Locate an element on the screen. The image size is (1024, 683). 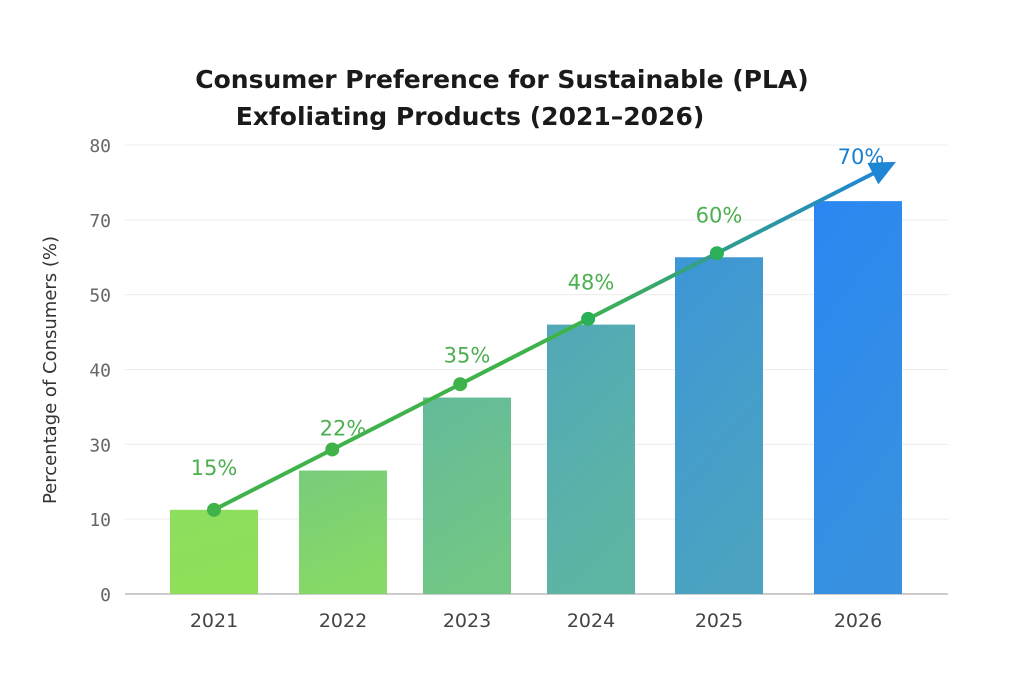
data-label: 22% is located at coordinates (343, 429).